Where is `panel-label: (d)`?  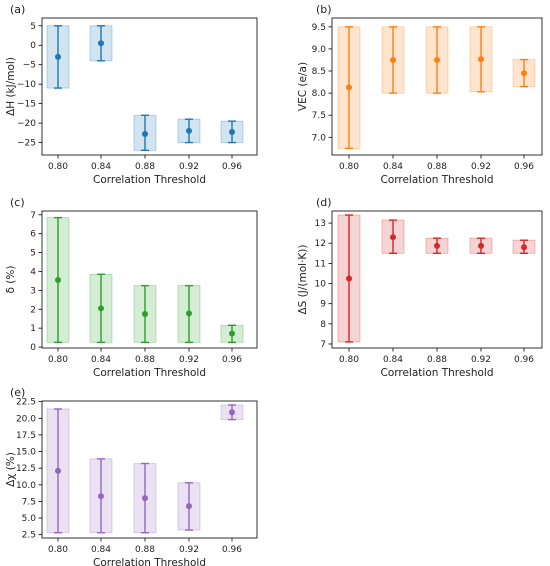 panel-label: (d) is located at coordinates (324, 202).